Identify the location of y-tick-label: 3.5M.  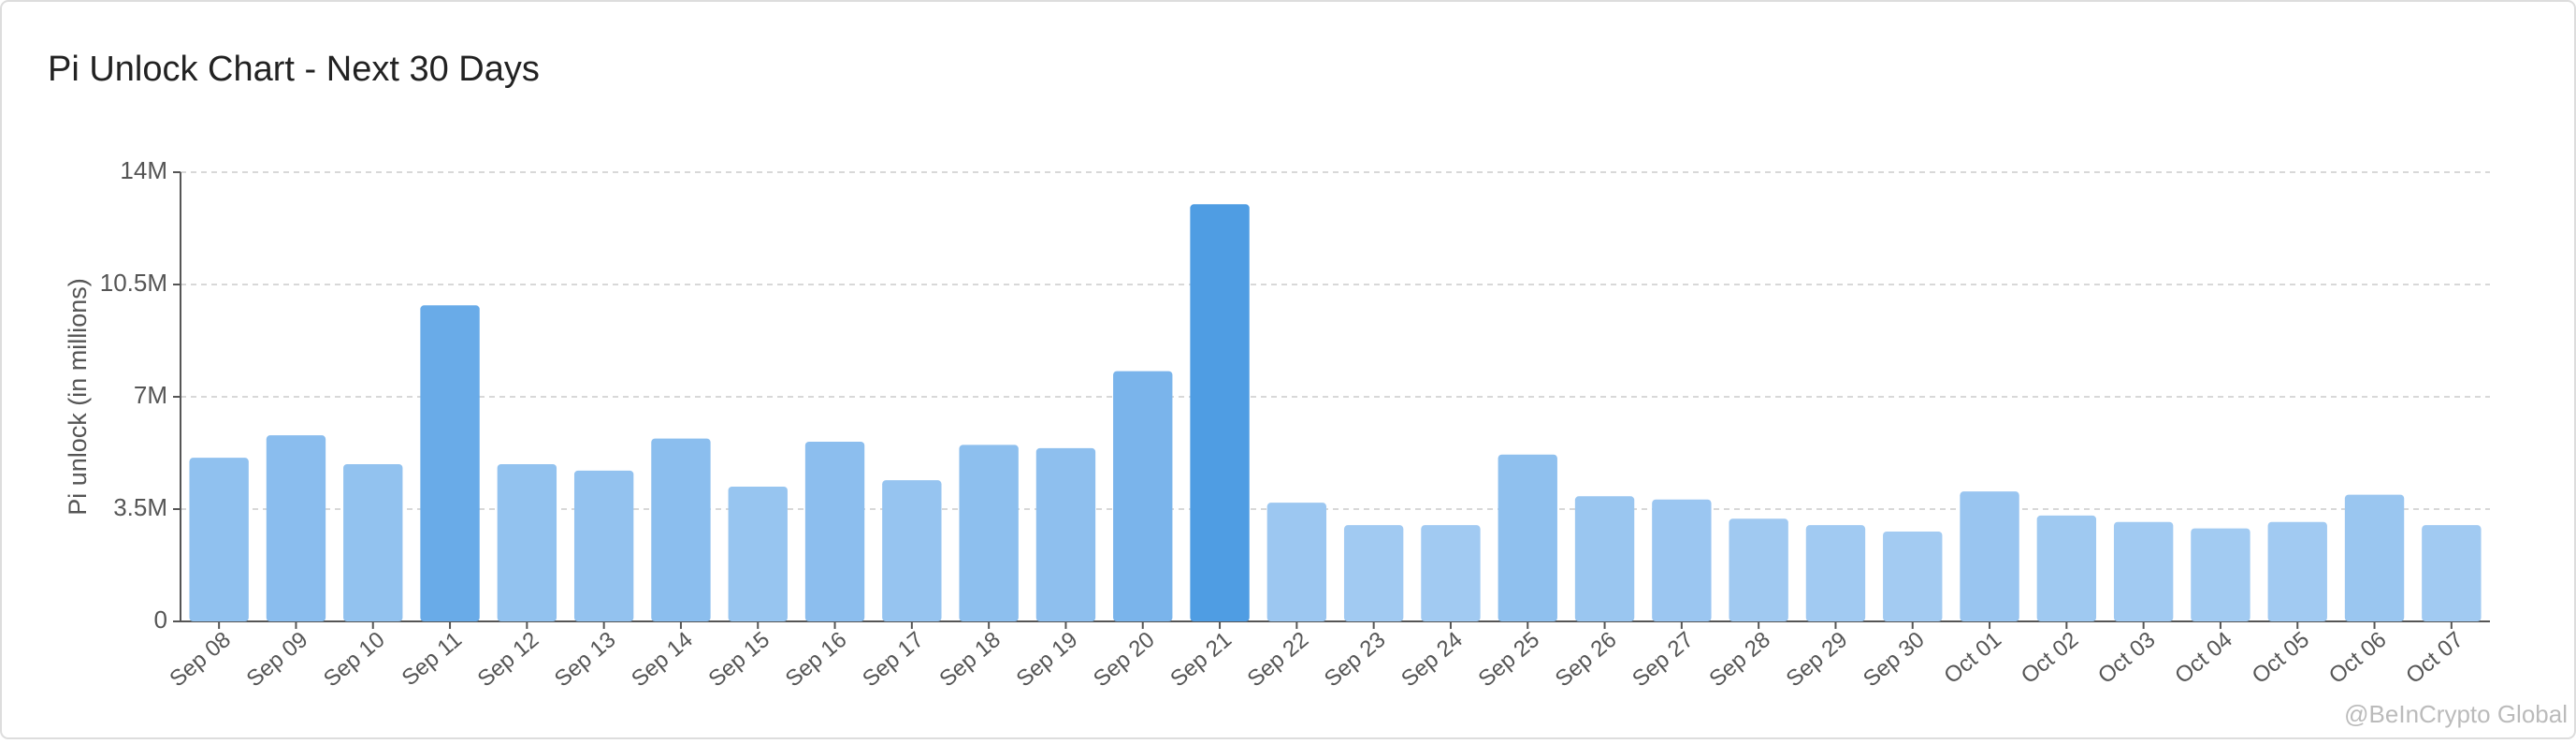
(140, 507).